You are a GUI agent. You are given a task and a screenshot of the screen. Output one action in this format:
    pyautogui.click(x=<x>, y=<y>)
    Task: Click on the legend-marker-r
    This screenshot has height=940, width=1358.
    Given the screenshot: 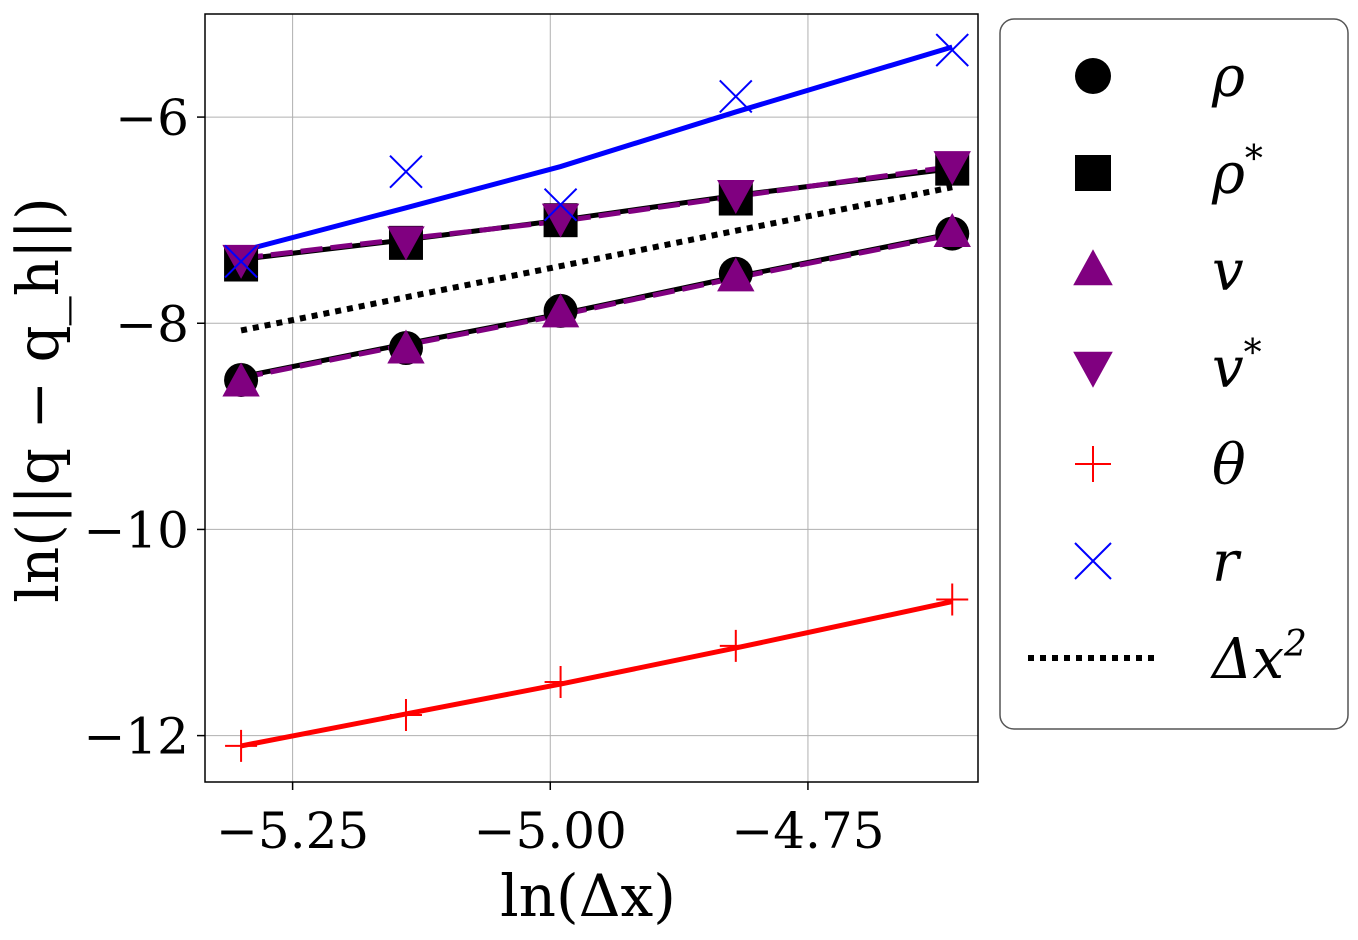 What is the action you would take?
    pyautogui.click(x=1093, y=561)
    